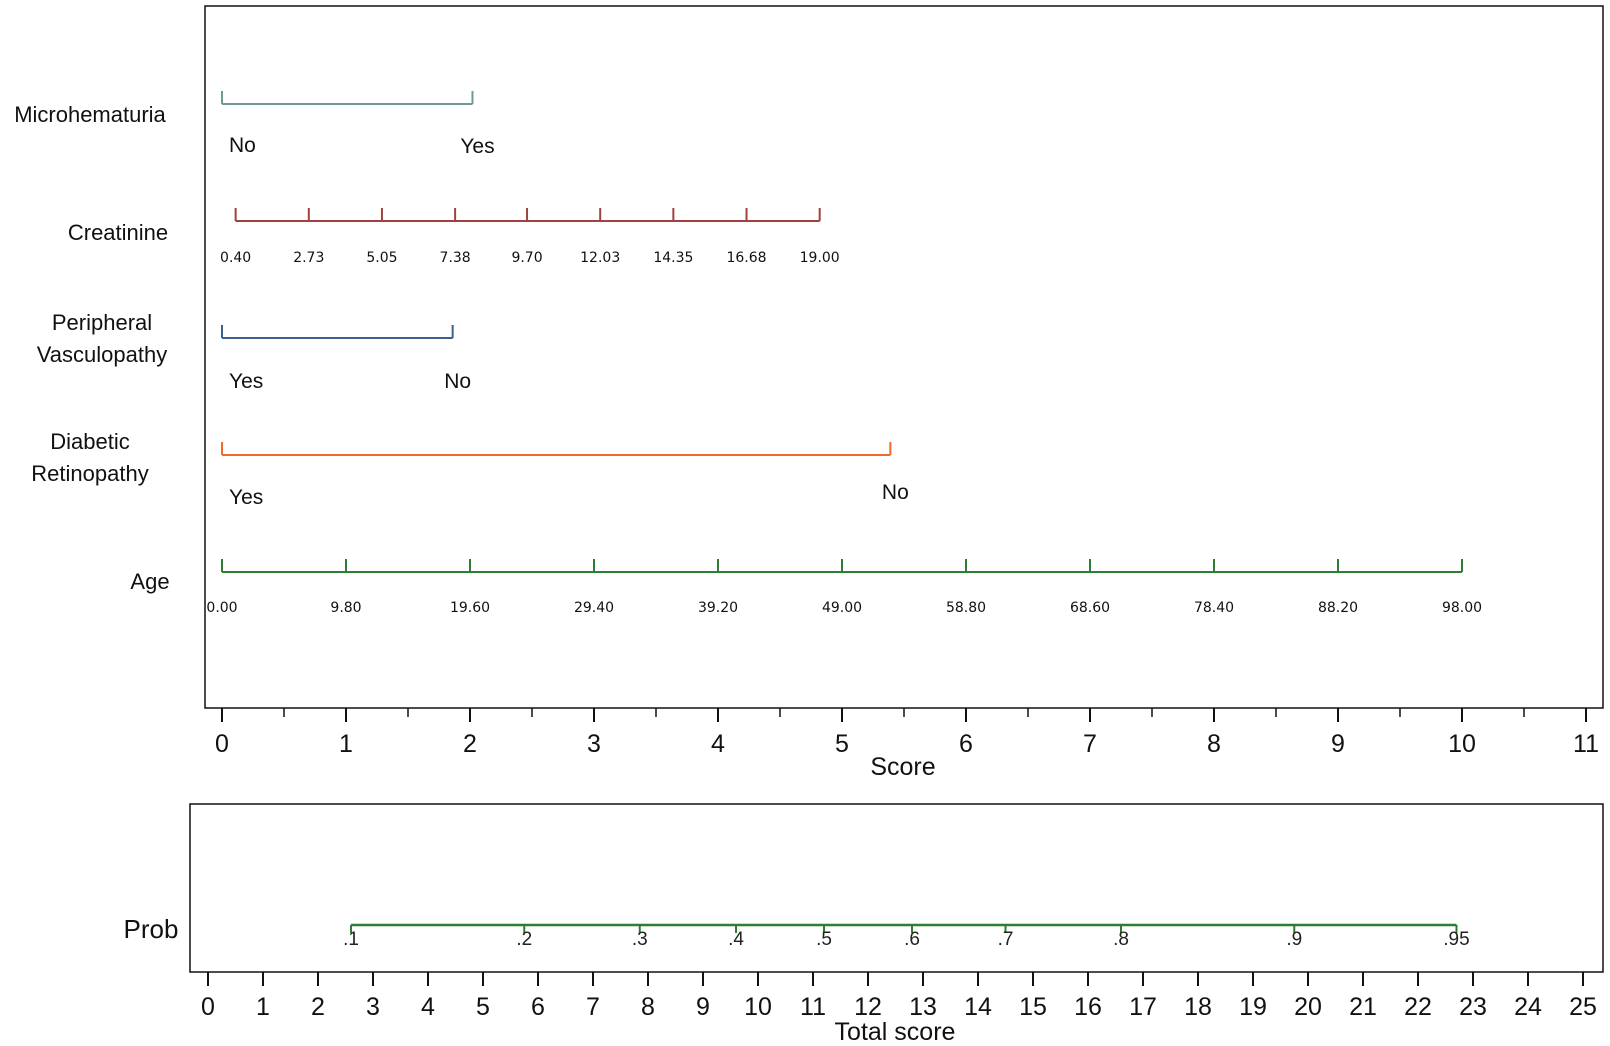 The height and width of the screenshot is (1046, 1610). Describe the element at coordinates (102, 322) in the screenshot. I see `variable-name-peripheral-vasculopathy: Peripheral` at that location.